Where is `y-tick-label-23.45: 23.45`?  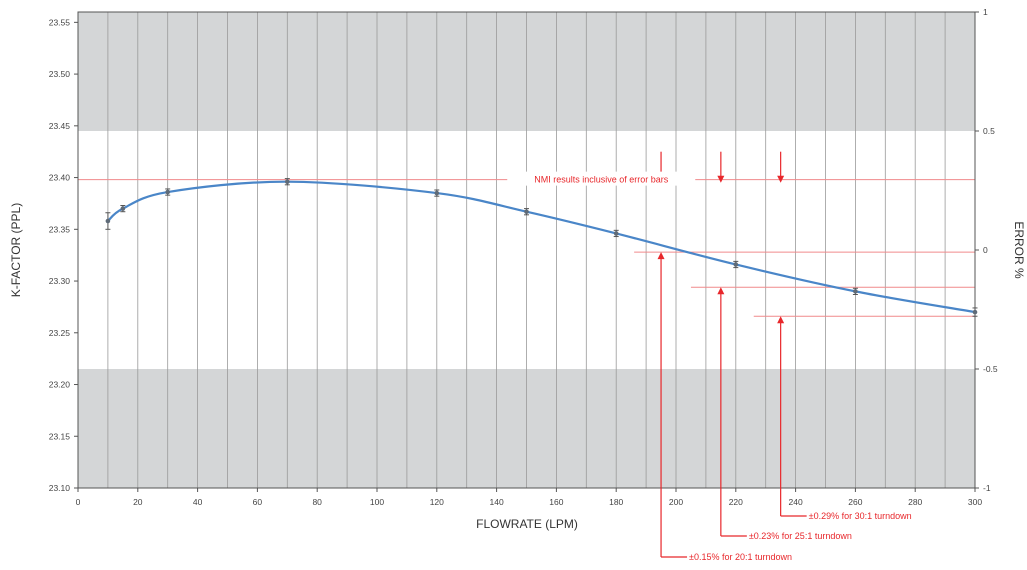
y-tick-label-23.45: 23.45 is located at coordinates (60, 126).